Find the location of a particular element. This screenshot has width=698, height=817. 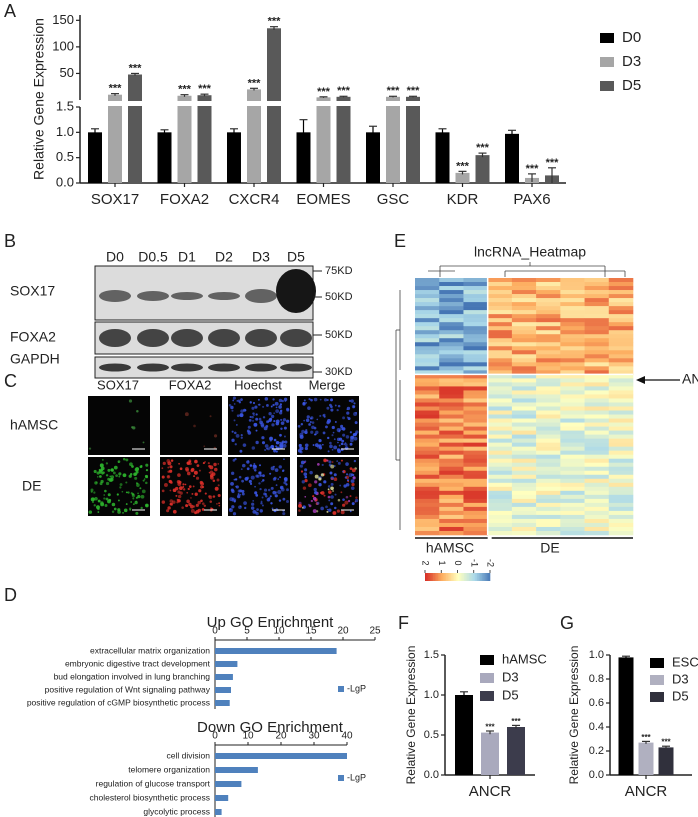

y-tick-label: 1.5 is located at coordinates (431, 655).